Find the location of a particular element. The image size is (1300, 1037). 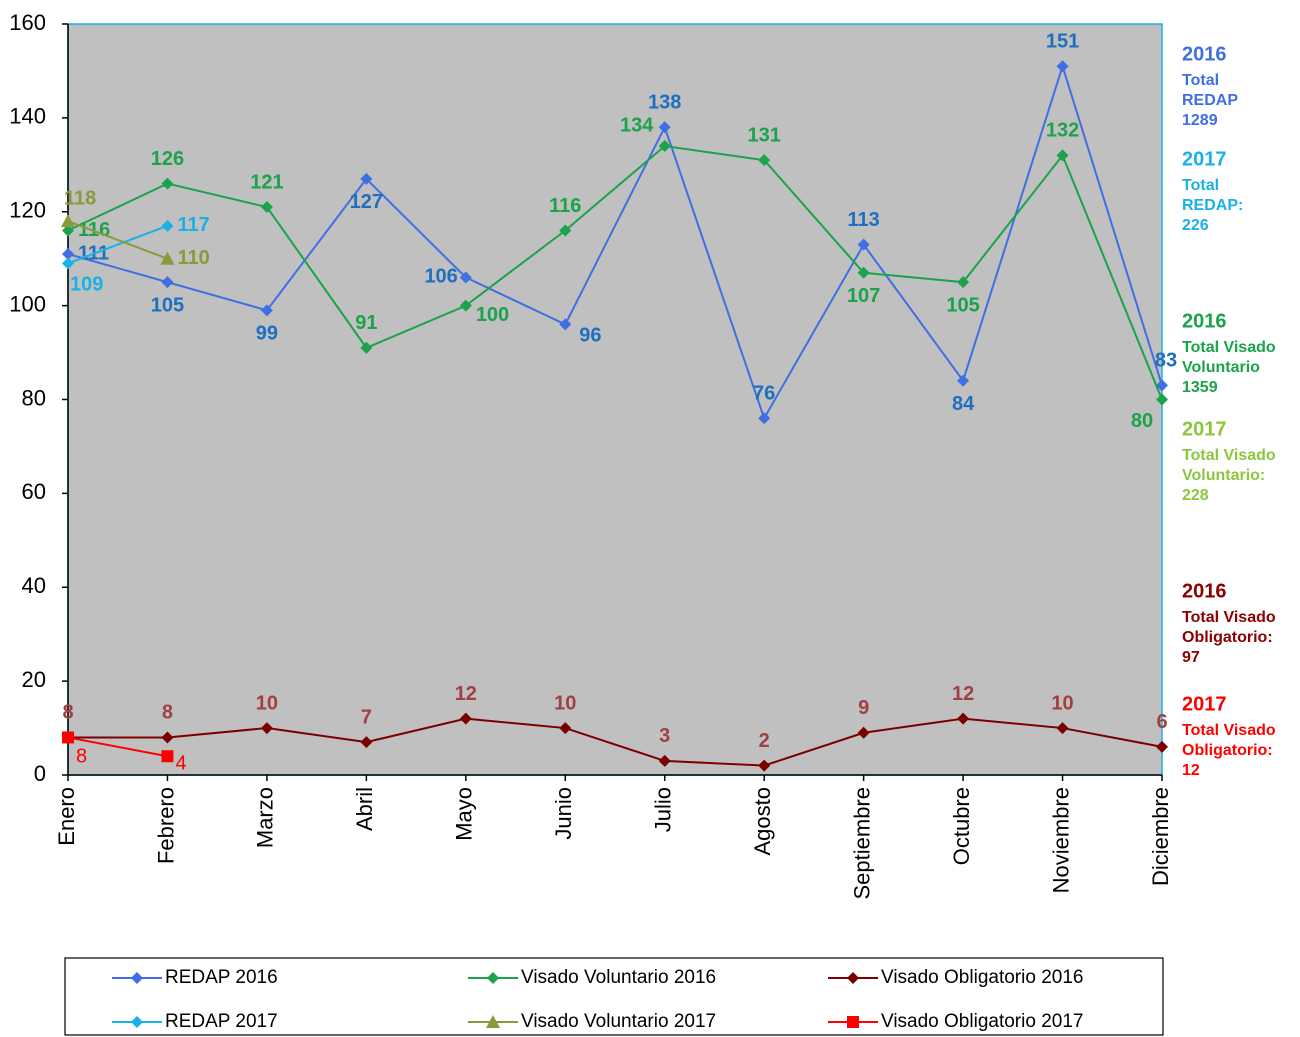

annotation: 12 is located at coordinates (1191, 770).